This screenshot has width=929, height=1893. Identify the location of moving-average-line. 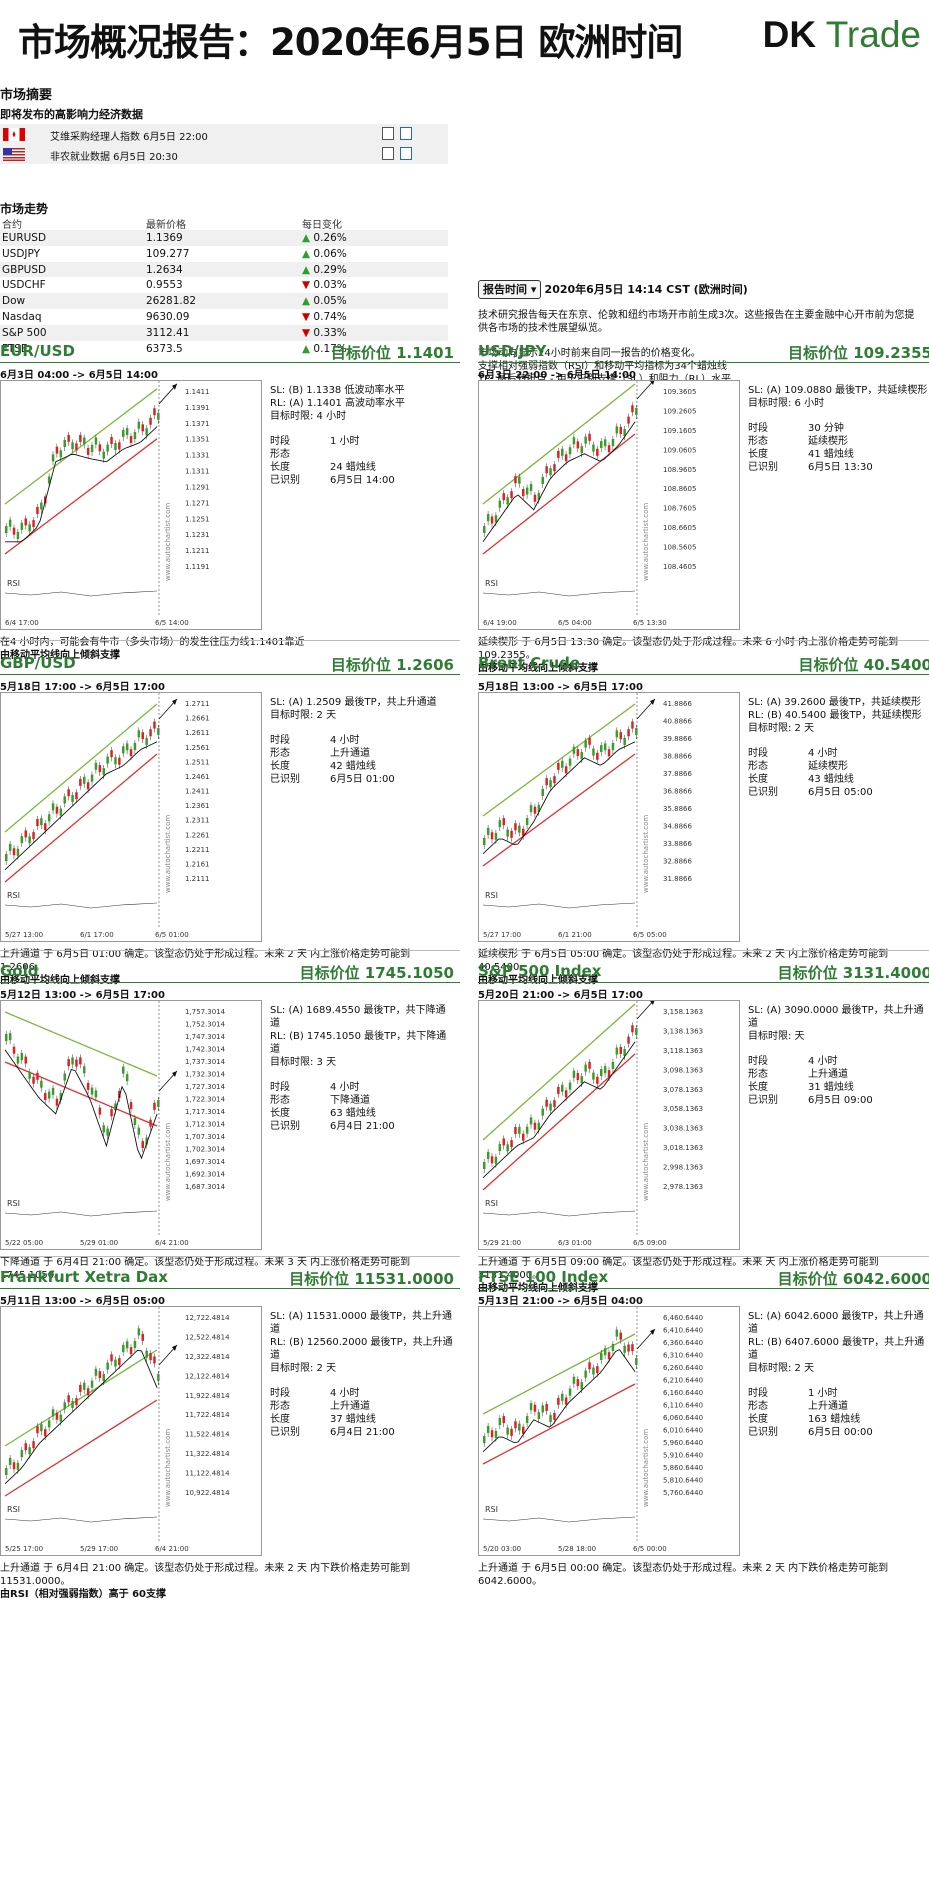
(559, 798).